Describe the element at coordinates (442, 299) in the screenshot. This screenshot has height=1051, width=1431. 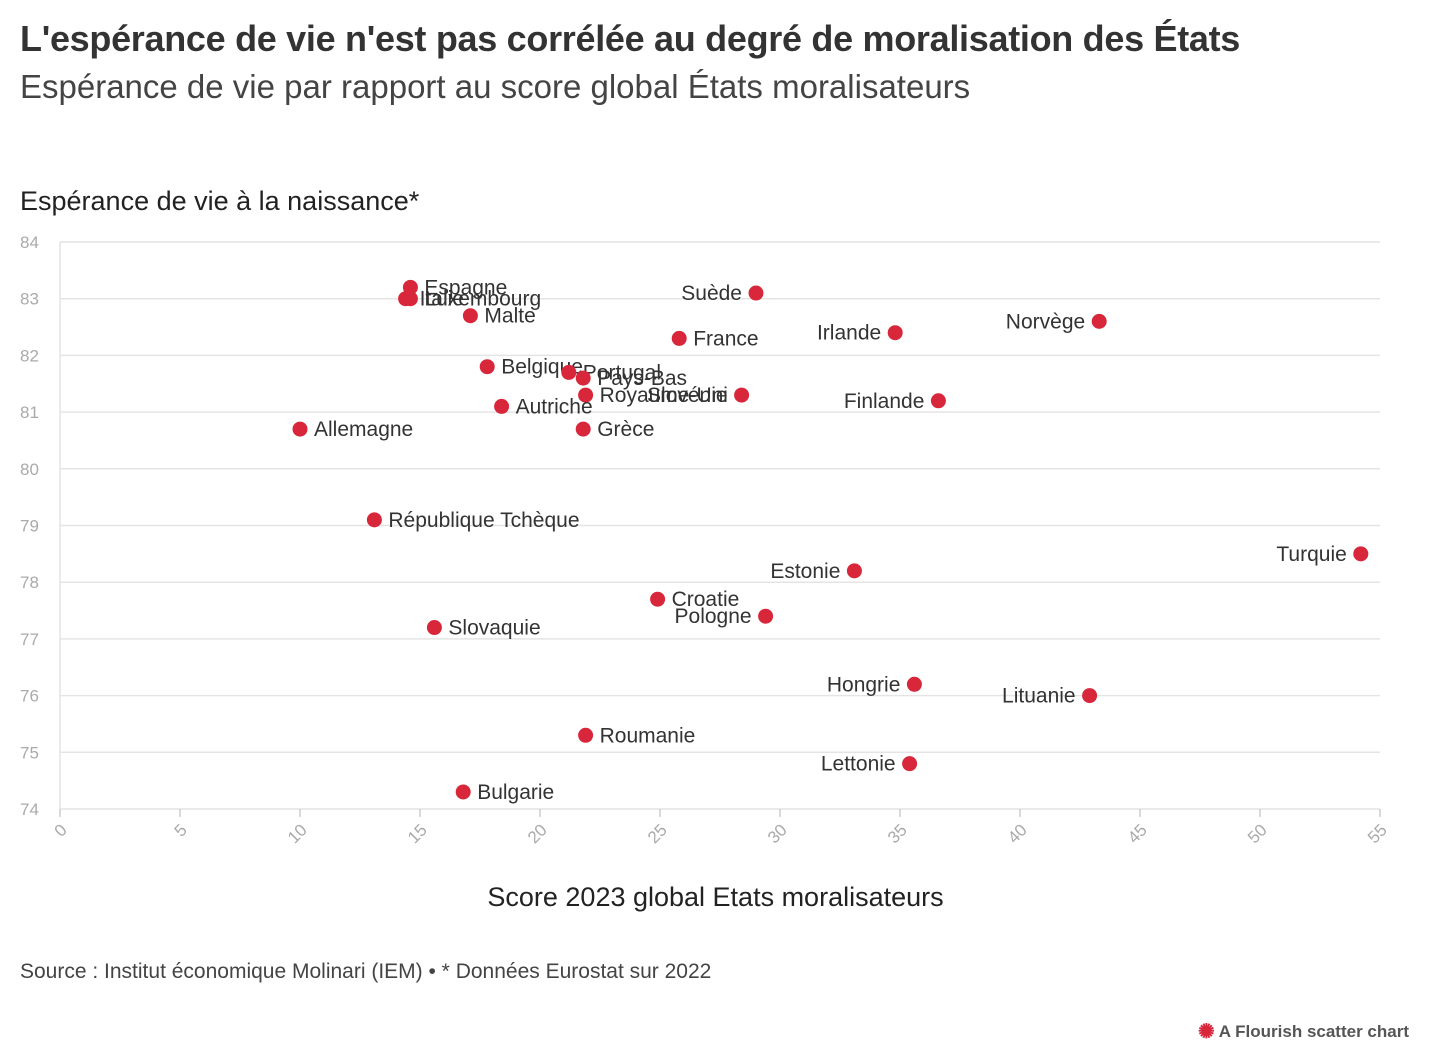
I see `point-label: Italie` at that location.